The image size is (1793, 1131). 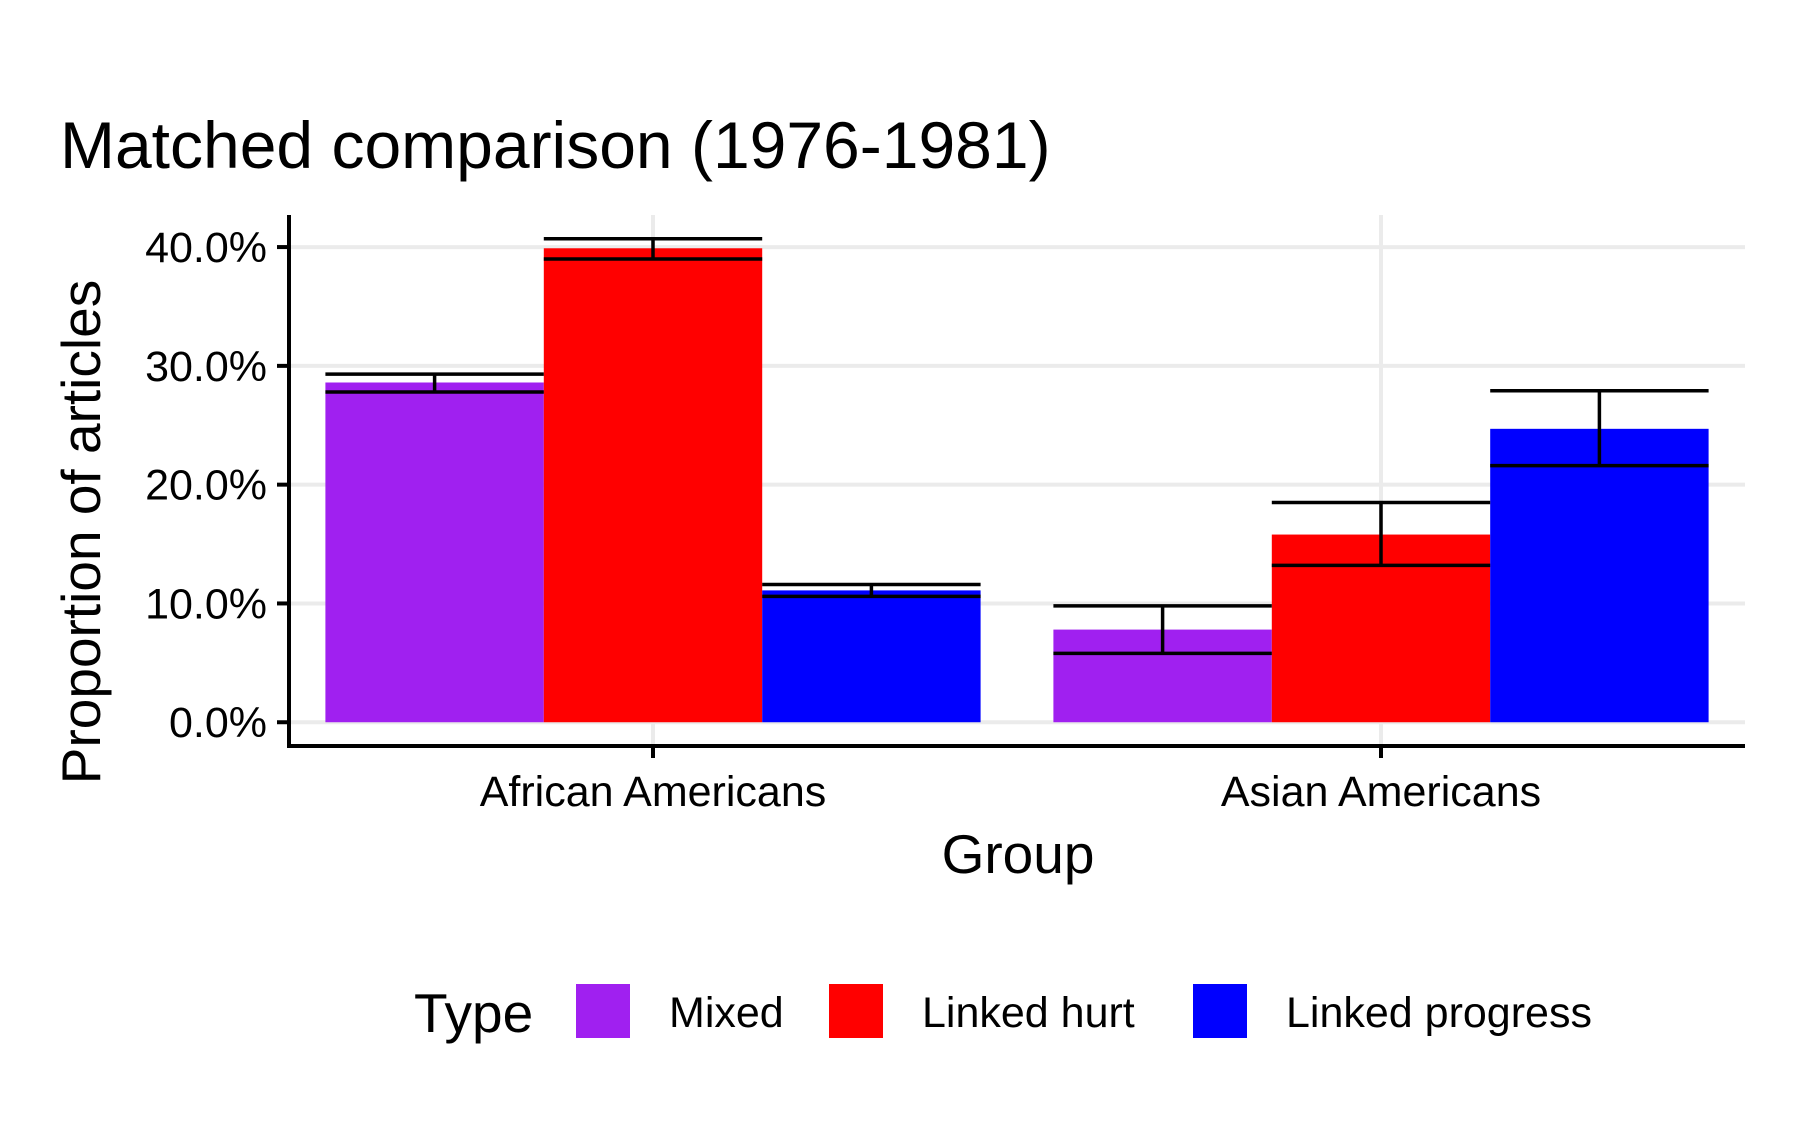 I want to click on y-tick-label: 10.0%, so click(x=206, y=604).